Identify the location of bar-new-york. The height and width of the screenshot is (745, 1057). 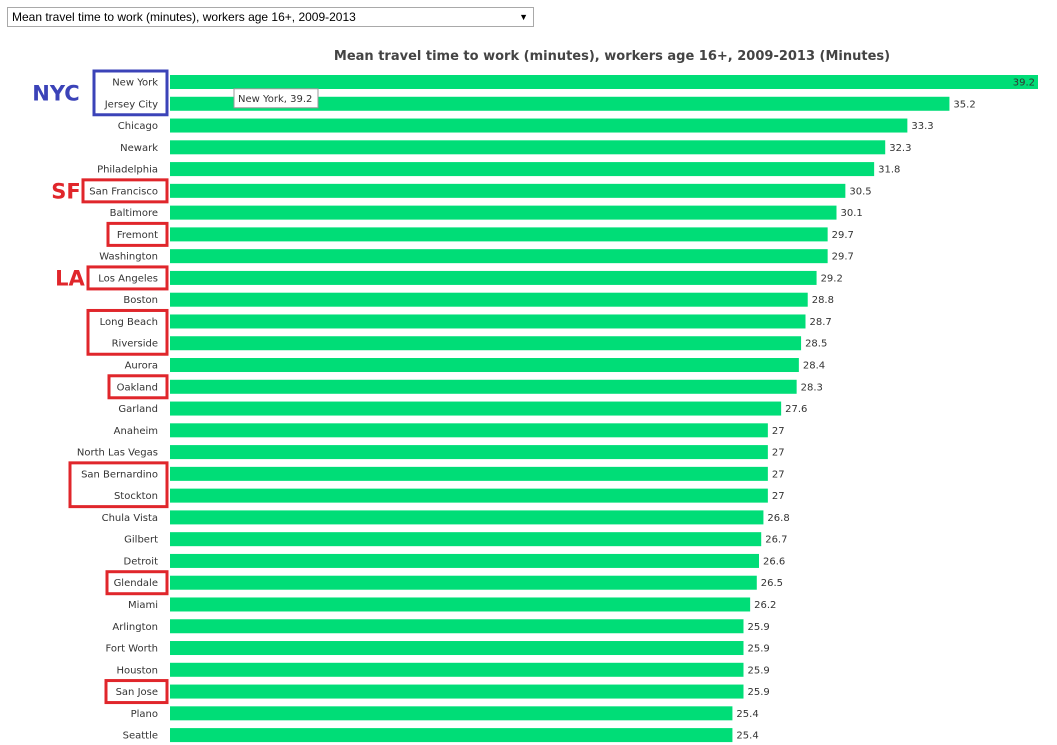
(604, 82).